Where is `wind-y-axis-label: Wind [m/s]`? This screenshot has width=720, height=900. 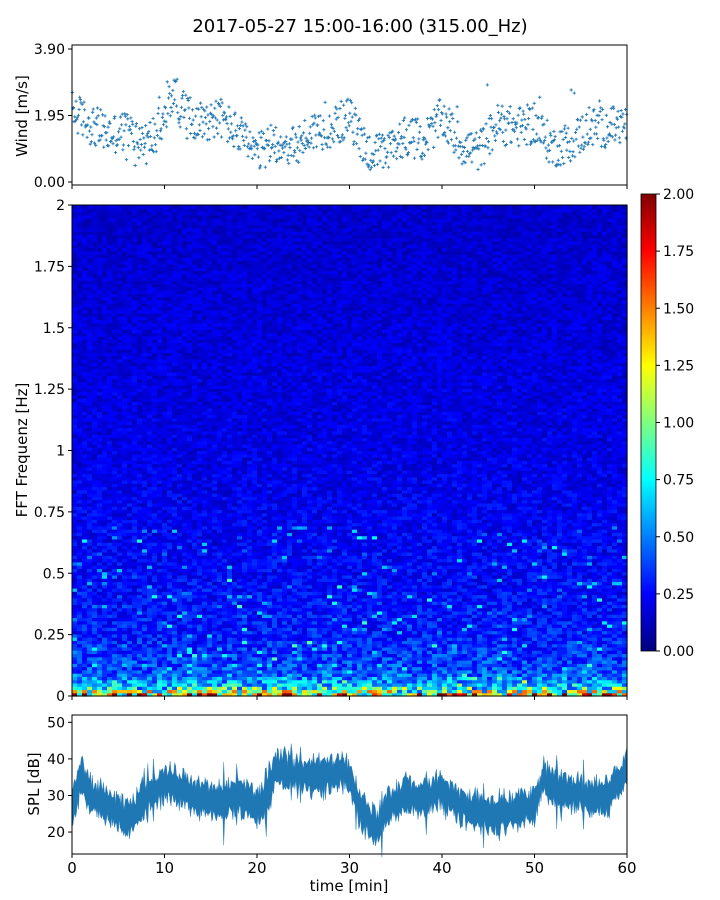
wind-y-axis-label: Wind [m/s] is located at coordinates (22, 116).